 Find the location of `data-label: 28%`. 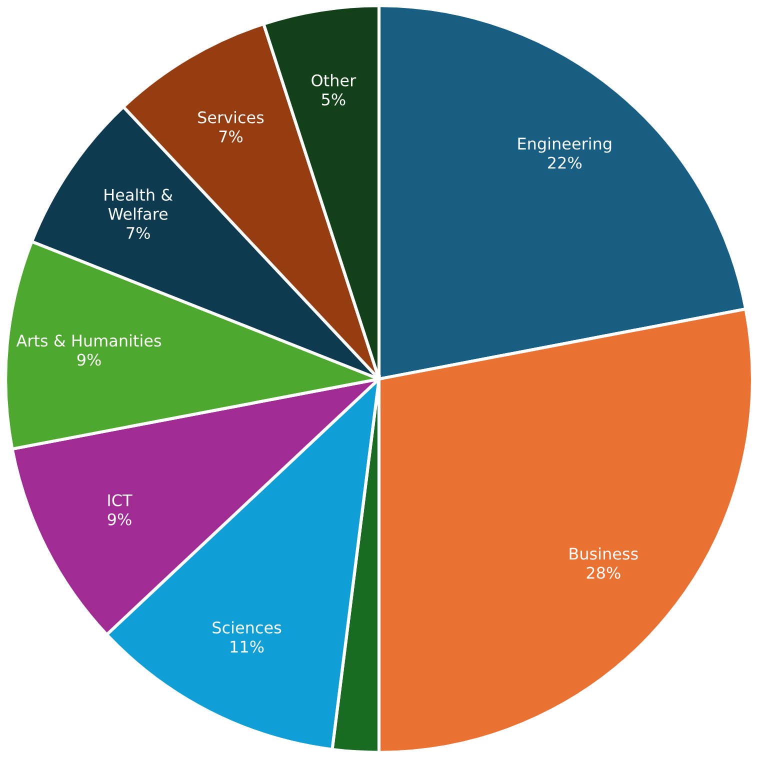

data-label: 28% is located at coordinates (603, 572).